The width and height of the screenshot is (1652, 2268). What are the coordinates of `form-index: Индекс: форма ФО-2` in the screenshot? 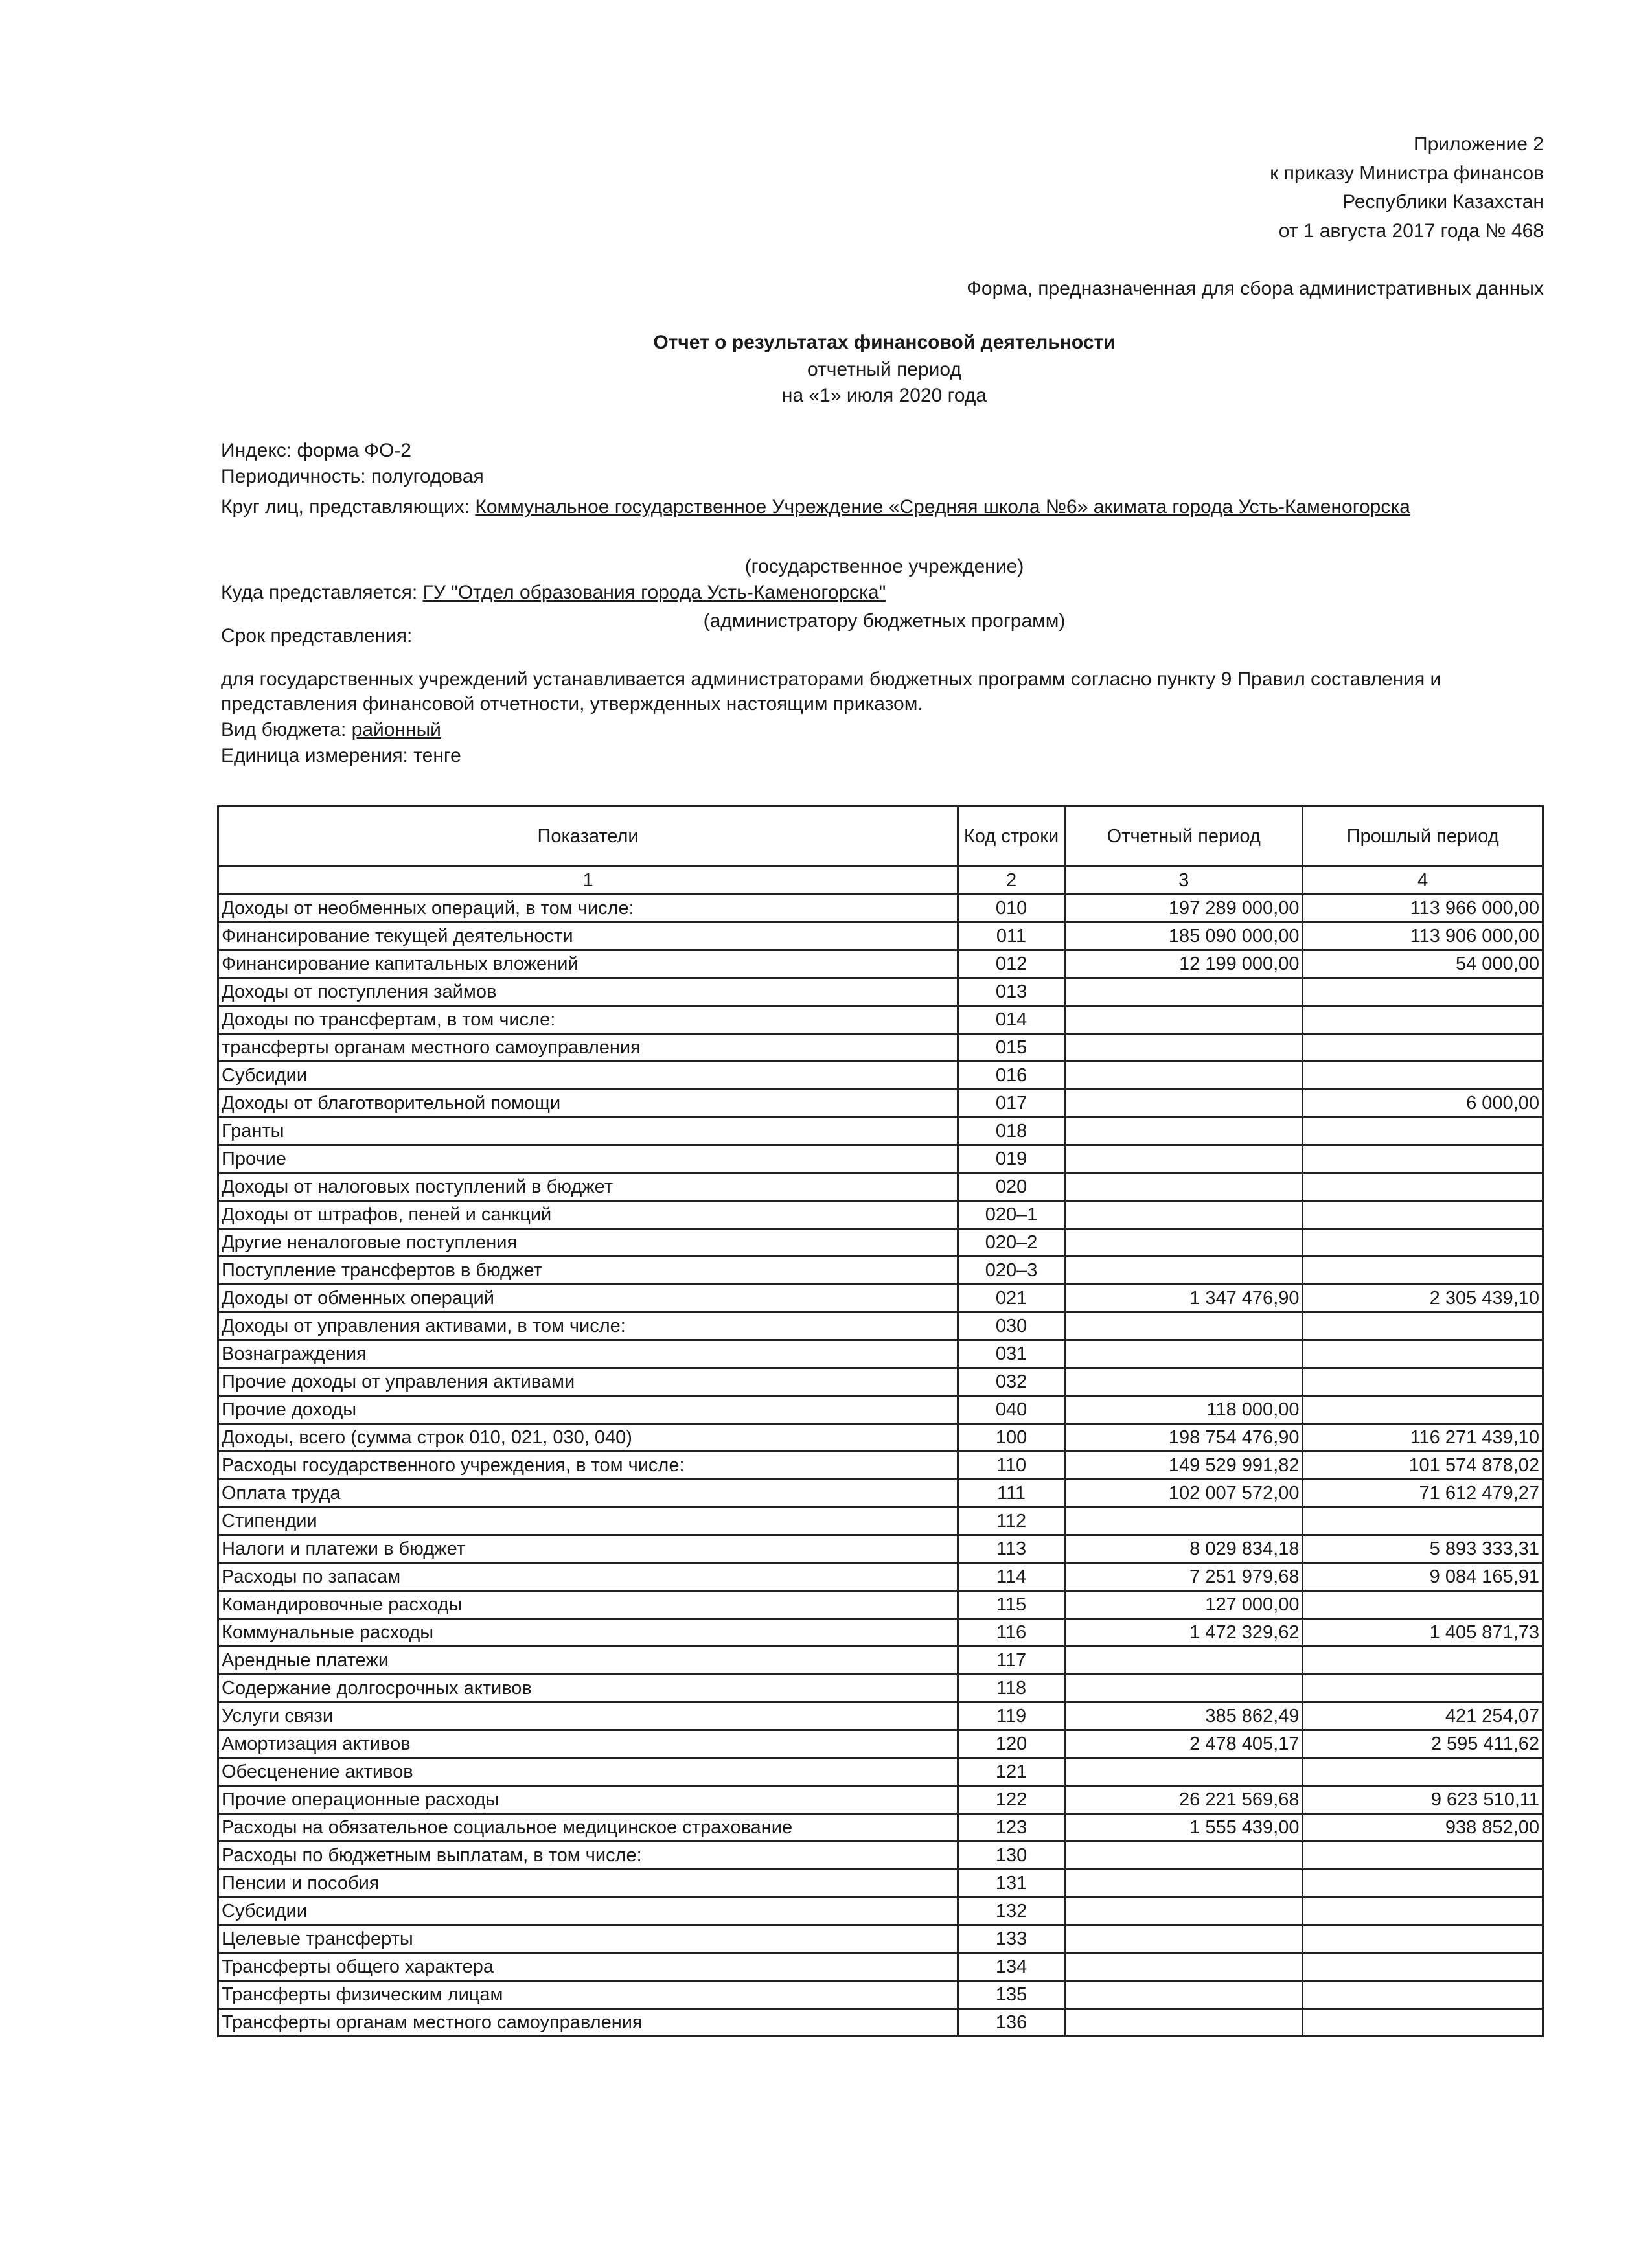 It's located at (316, 450).